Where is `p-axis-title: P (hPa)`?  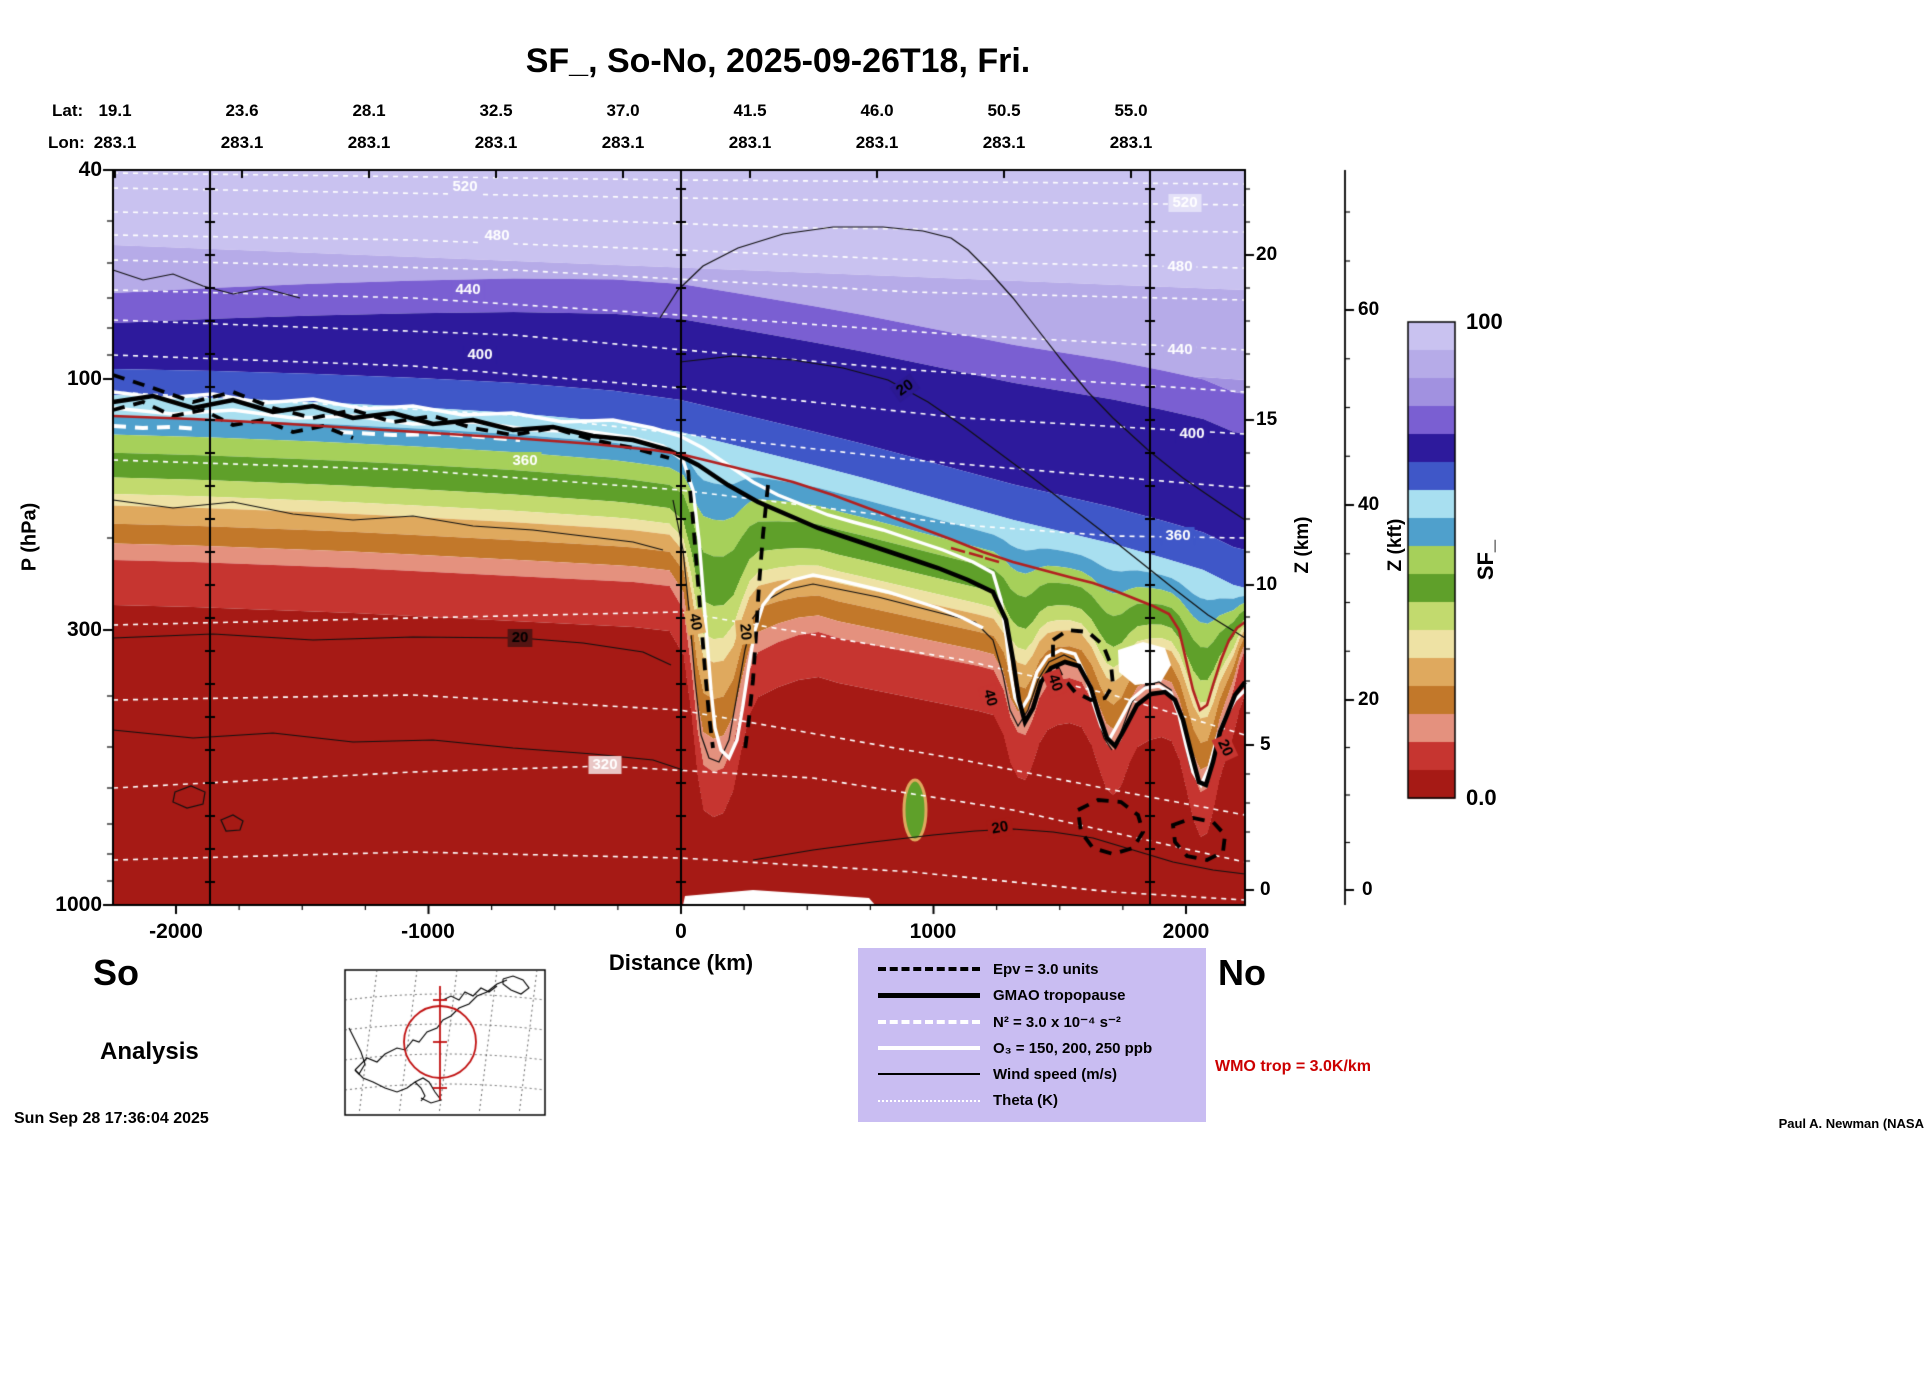 p-axis-title: P (hPa) is located at coordinates (29, 537).